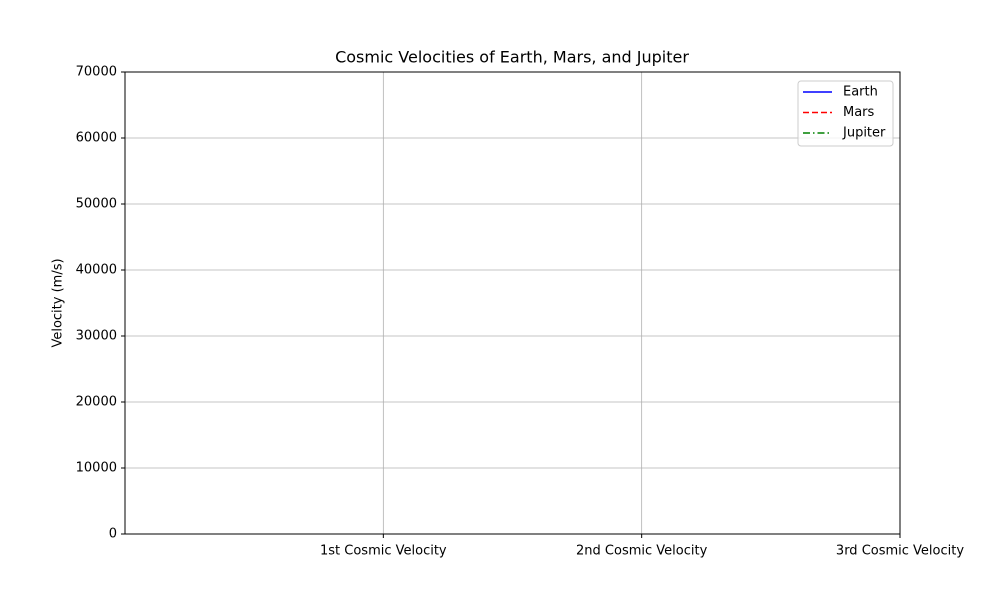 The height and width of the screenshot is (600, 1000). Describe the element at coordinates (96, 468) in the screenshot. I see `y-tick-label: 10000` at that location.